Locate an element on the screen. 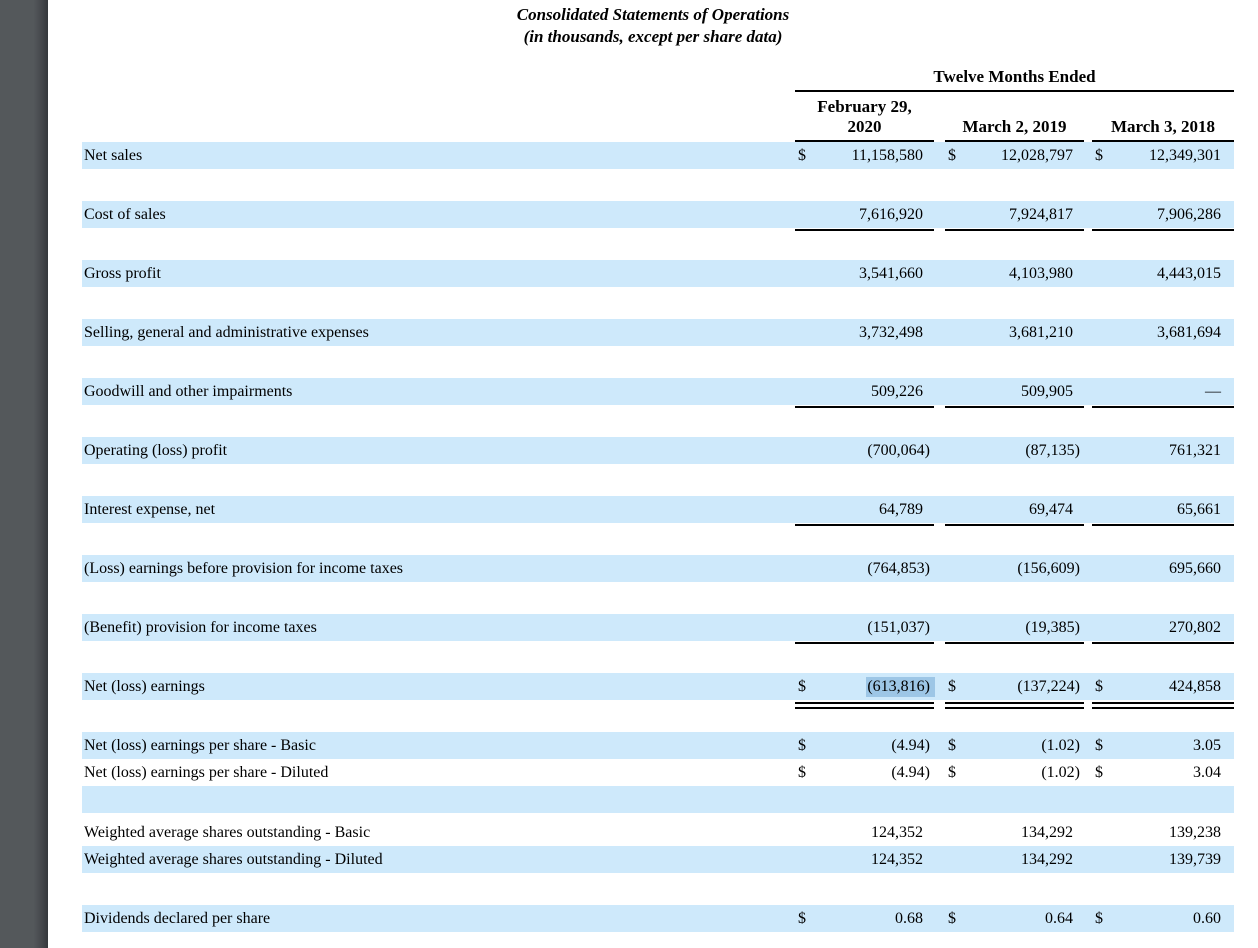  value-cell: $ (613,816) is located at coordinates (864, 691).